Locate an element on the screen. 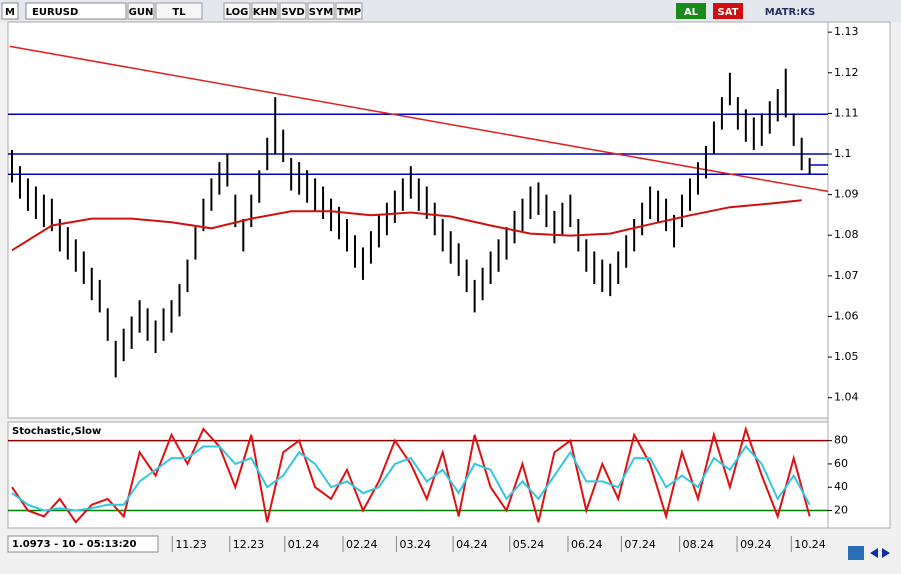  toolbar-button-label: LOG is located at coordinates (237, 12).